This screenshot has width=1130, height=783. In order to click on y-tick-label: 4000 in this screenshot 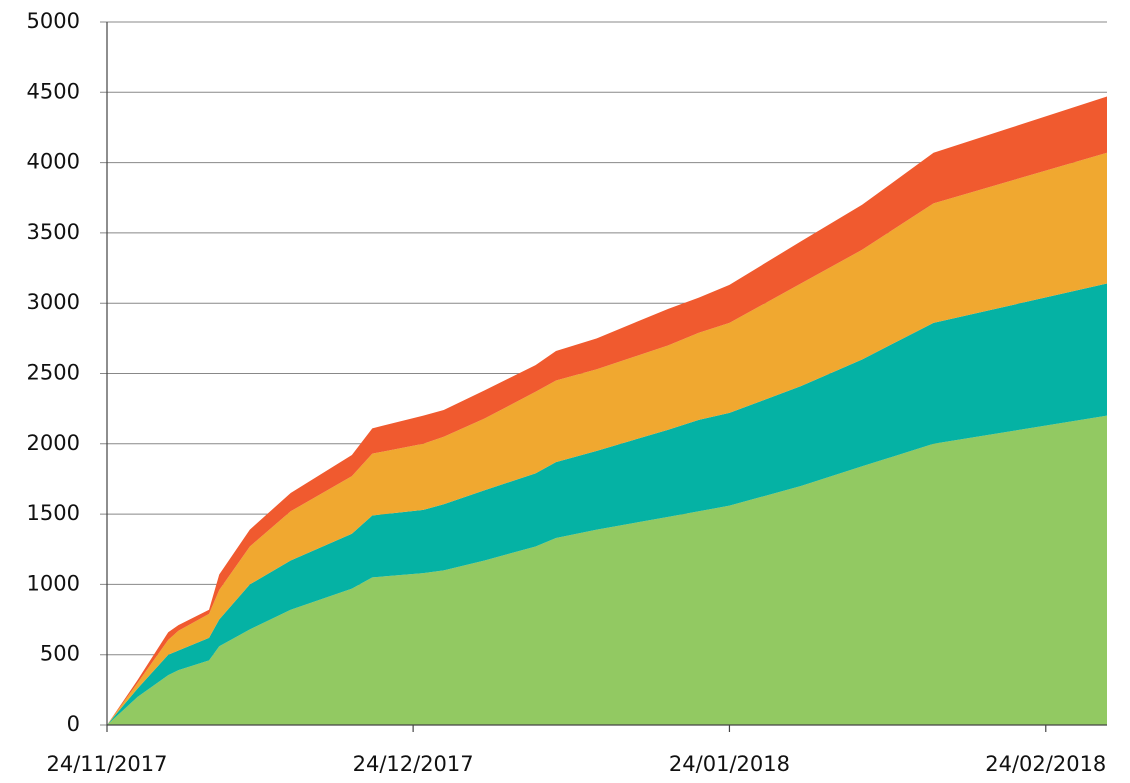, I will do `click(53, 162)`.